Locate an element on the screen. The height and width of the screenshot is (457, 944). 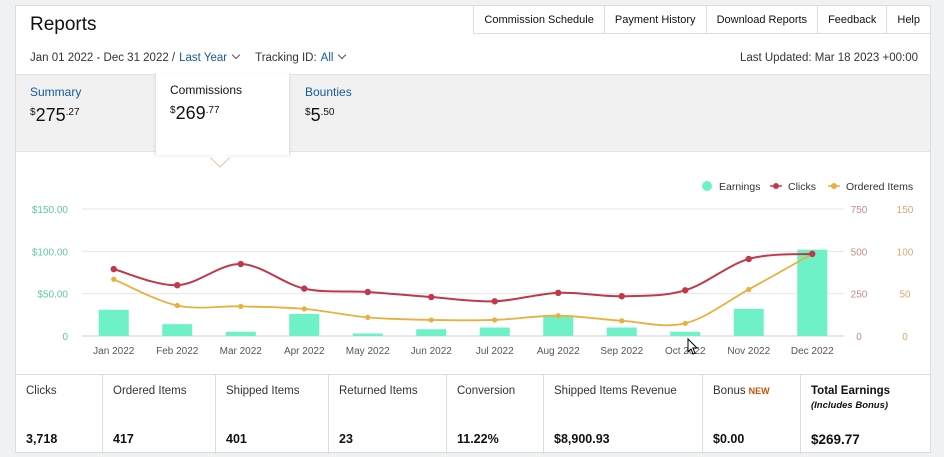
y-tick-ordered-items: 100 is located at coordinates (905, 252).